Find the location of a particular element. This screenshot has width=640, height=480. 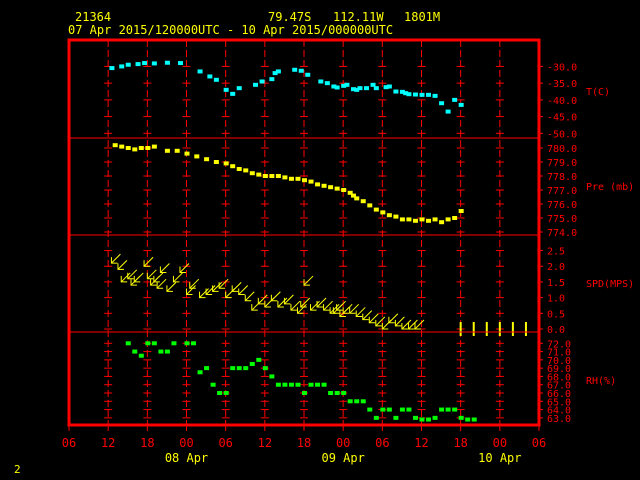

x-tick-label: 06 is located at coordinates (539, 443).